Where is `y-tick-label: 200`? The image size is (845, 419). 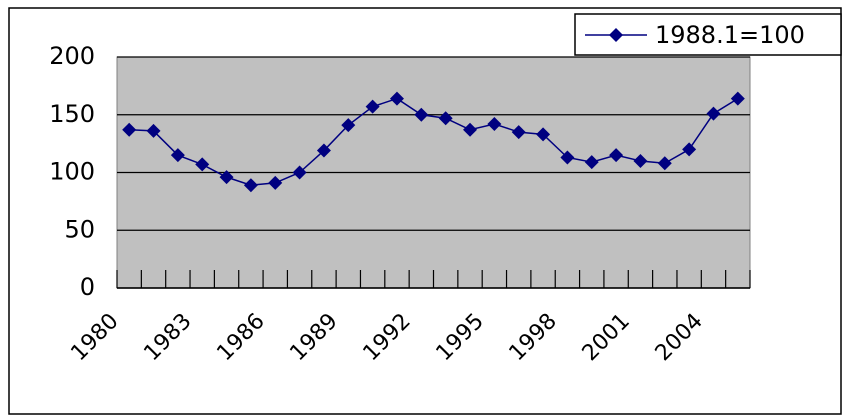
y-tick-label: 200 is located at coordinates (72, 56).